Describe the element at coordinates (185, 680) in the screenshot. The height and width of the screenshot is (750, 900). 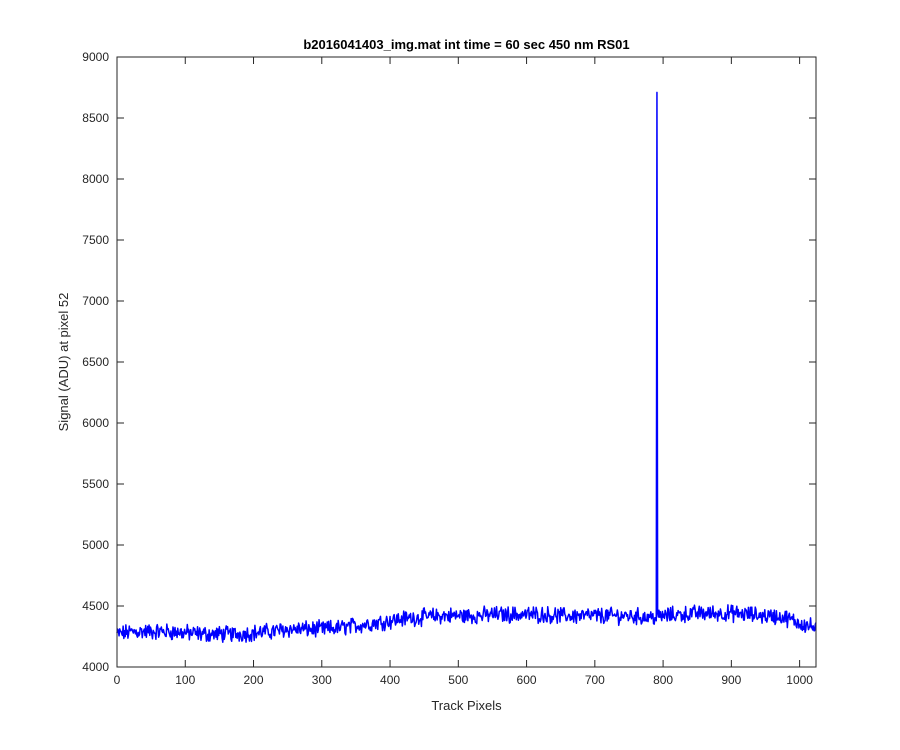
I see `x-tick-label: 100` at that location.